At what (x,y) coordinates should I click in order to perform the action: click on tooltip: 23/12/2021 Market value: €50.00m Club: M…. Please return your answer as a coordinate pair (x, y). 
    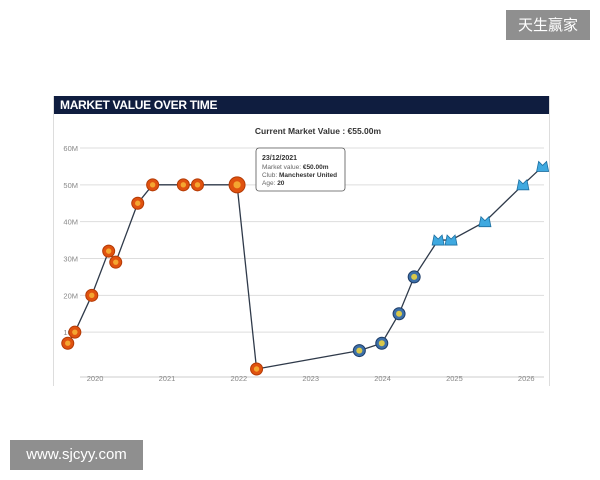
    Looking at the image, I should click on (300, 169).